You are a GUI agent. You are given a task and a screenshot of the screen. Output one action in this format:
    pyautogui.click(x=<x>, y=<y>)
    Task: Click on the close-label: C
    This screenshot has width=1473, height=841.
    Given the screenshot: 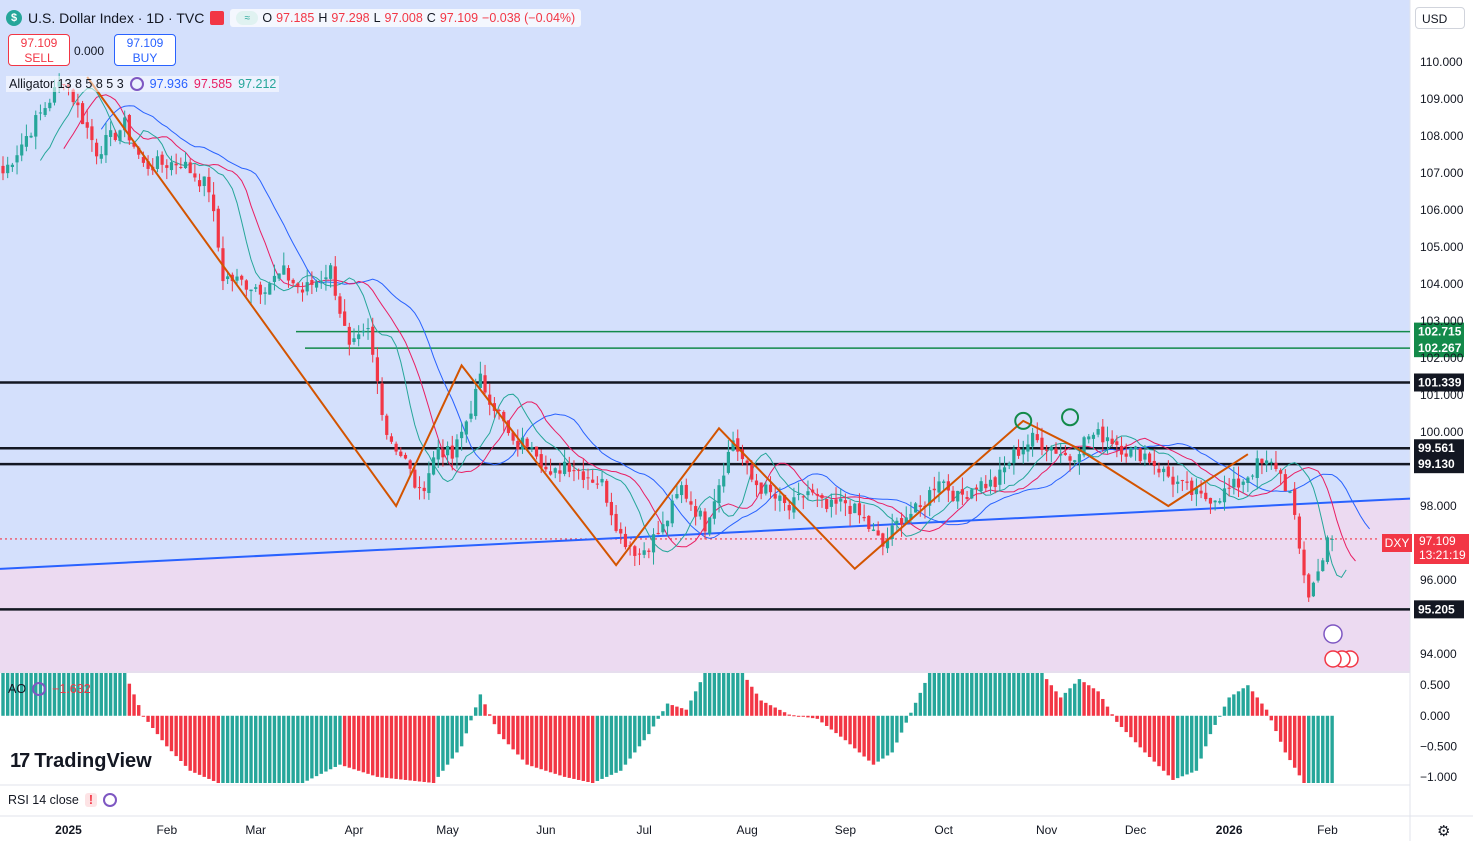 What is the action you would take?
    pyautogui.click(x=431, y=18)
    